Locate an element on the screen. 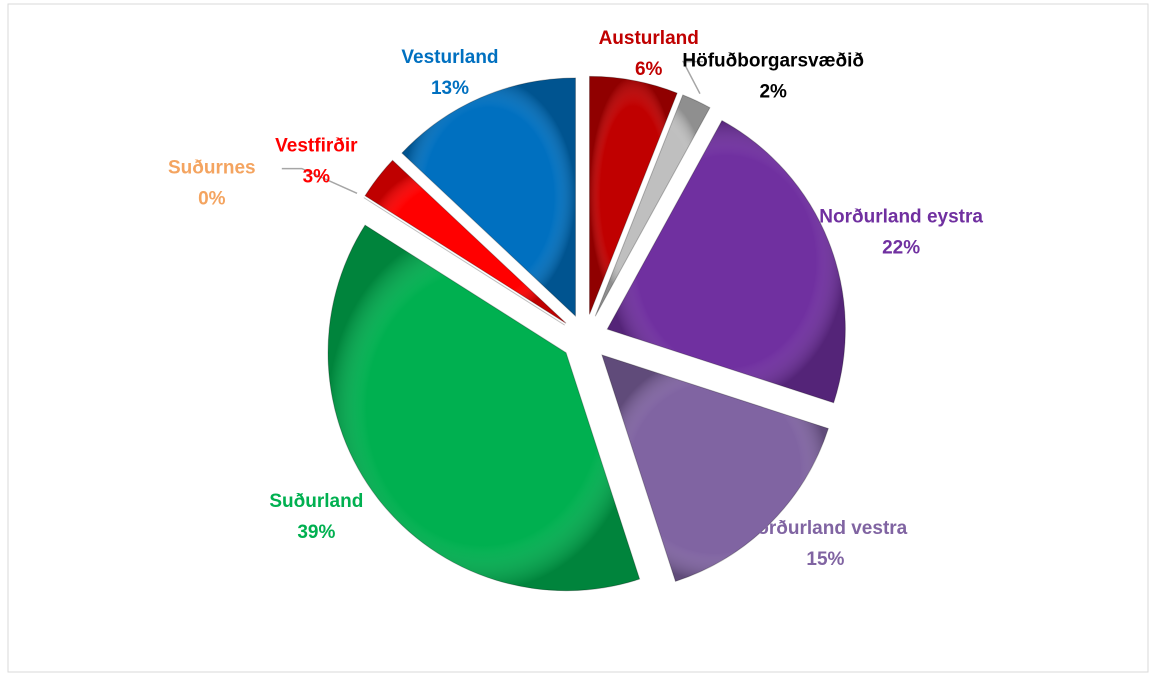 Image resolution: width=1155 pixels, height=677 pixels. slice-value-label: 15% is located at coordinates (825, 559).